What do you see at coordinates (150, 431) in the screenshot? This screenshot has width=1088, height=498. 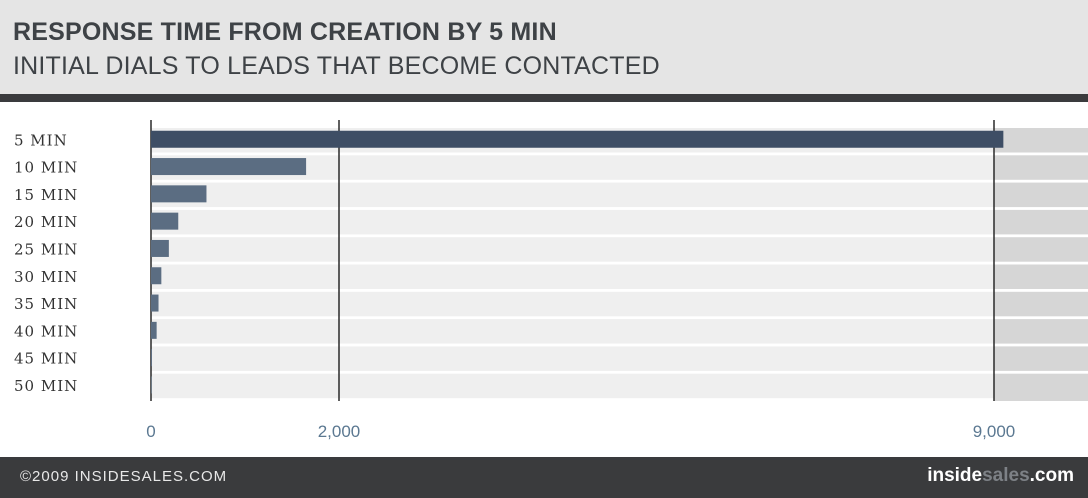 I see `tick-label: 0` at bounding box center [150, 431].